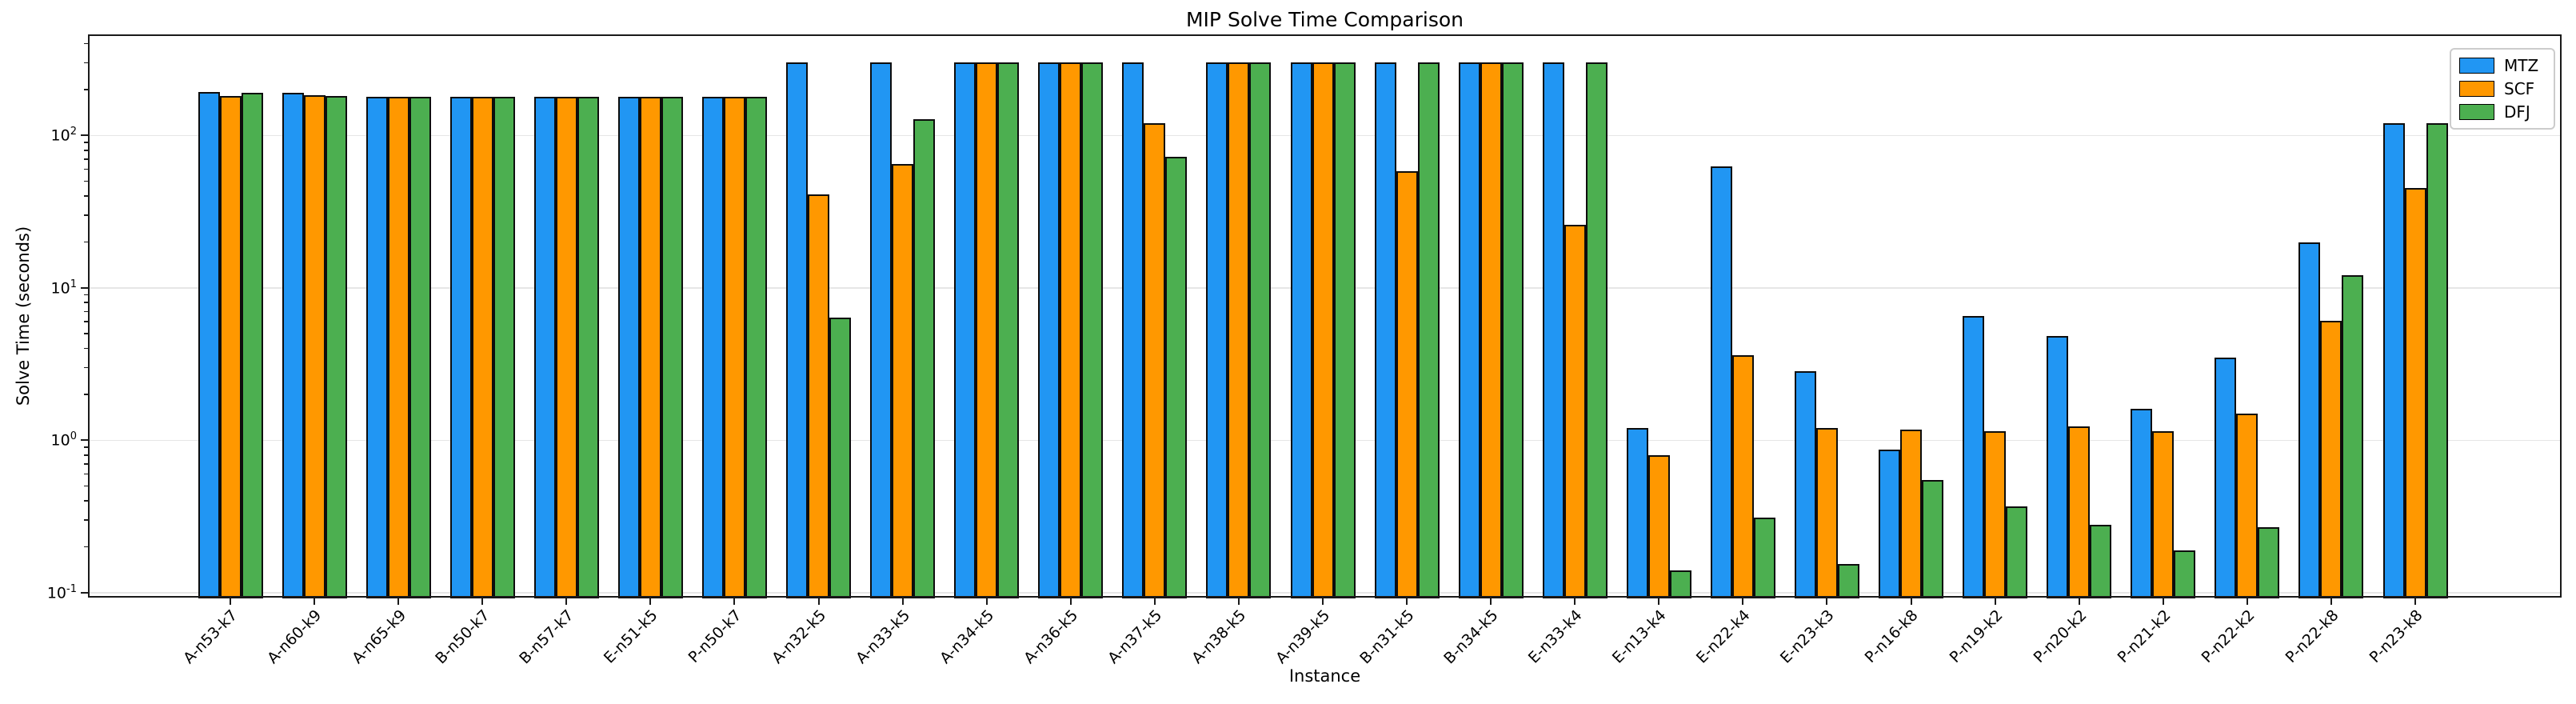  Describe the element at coordinates (1977, 636) in the screenshot. I see `x-tick-label: P-n19-k2` at that location.